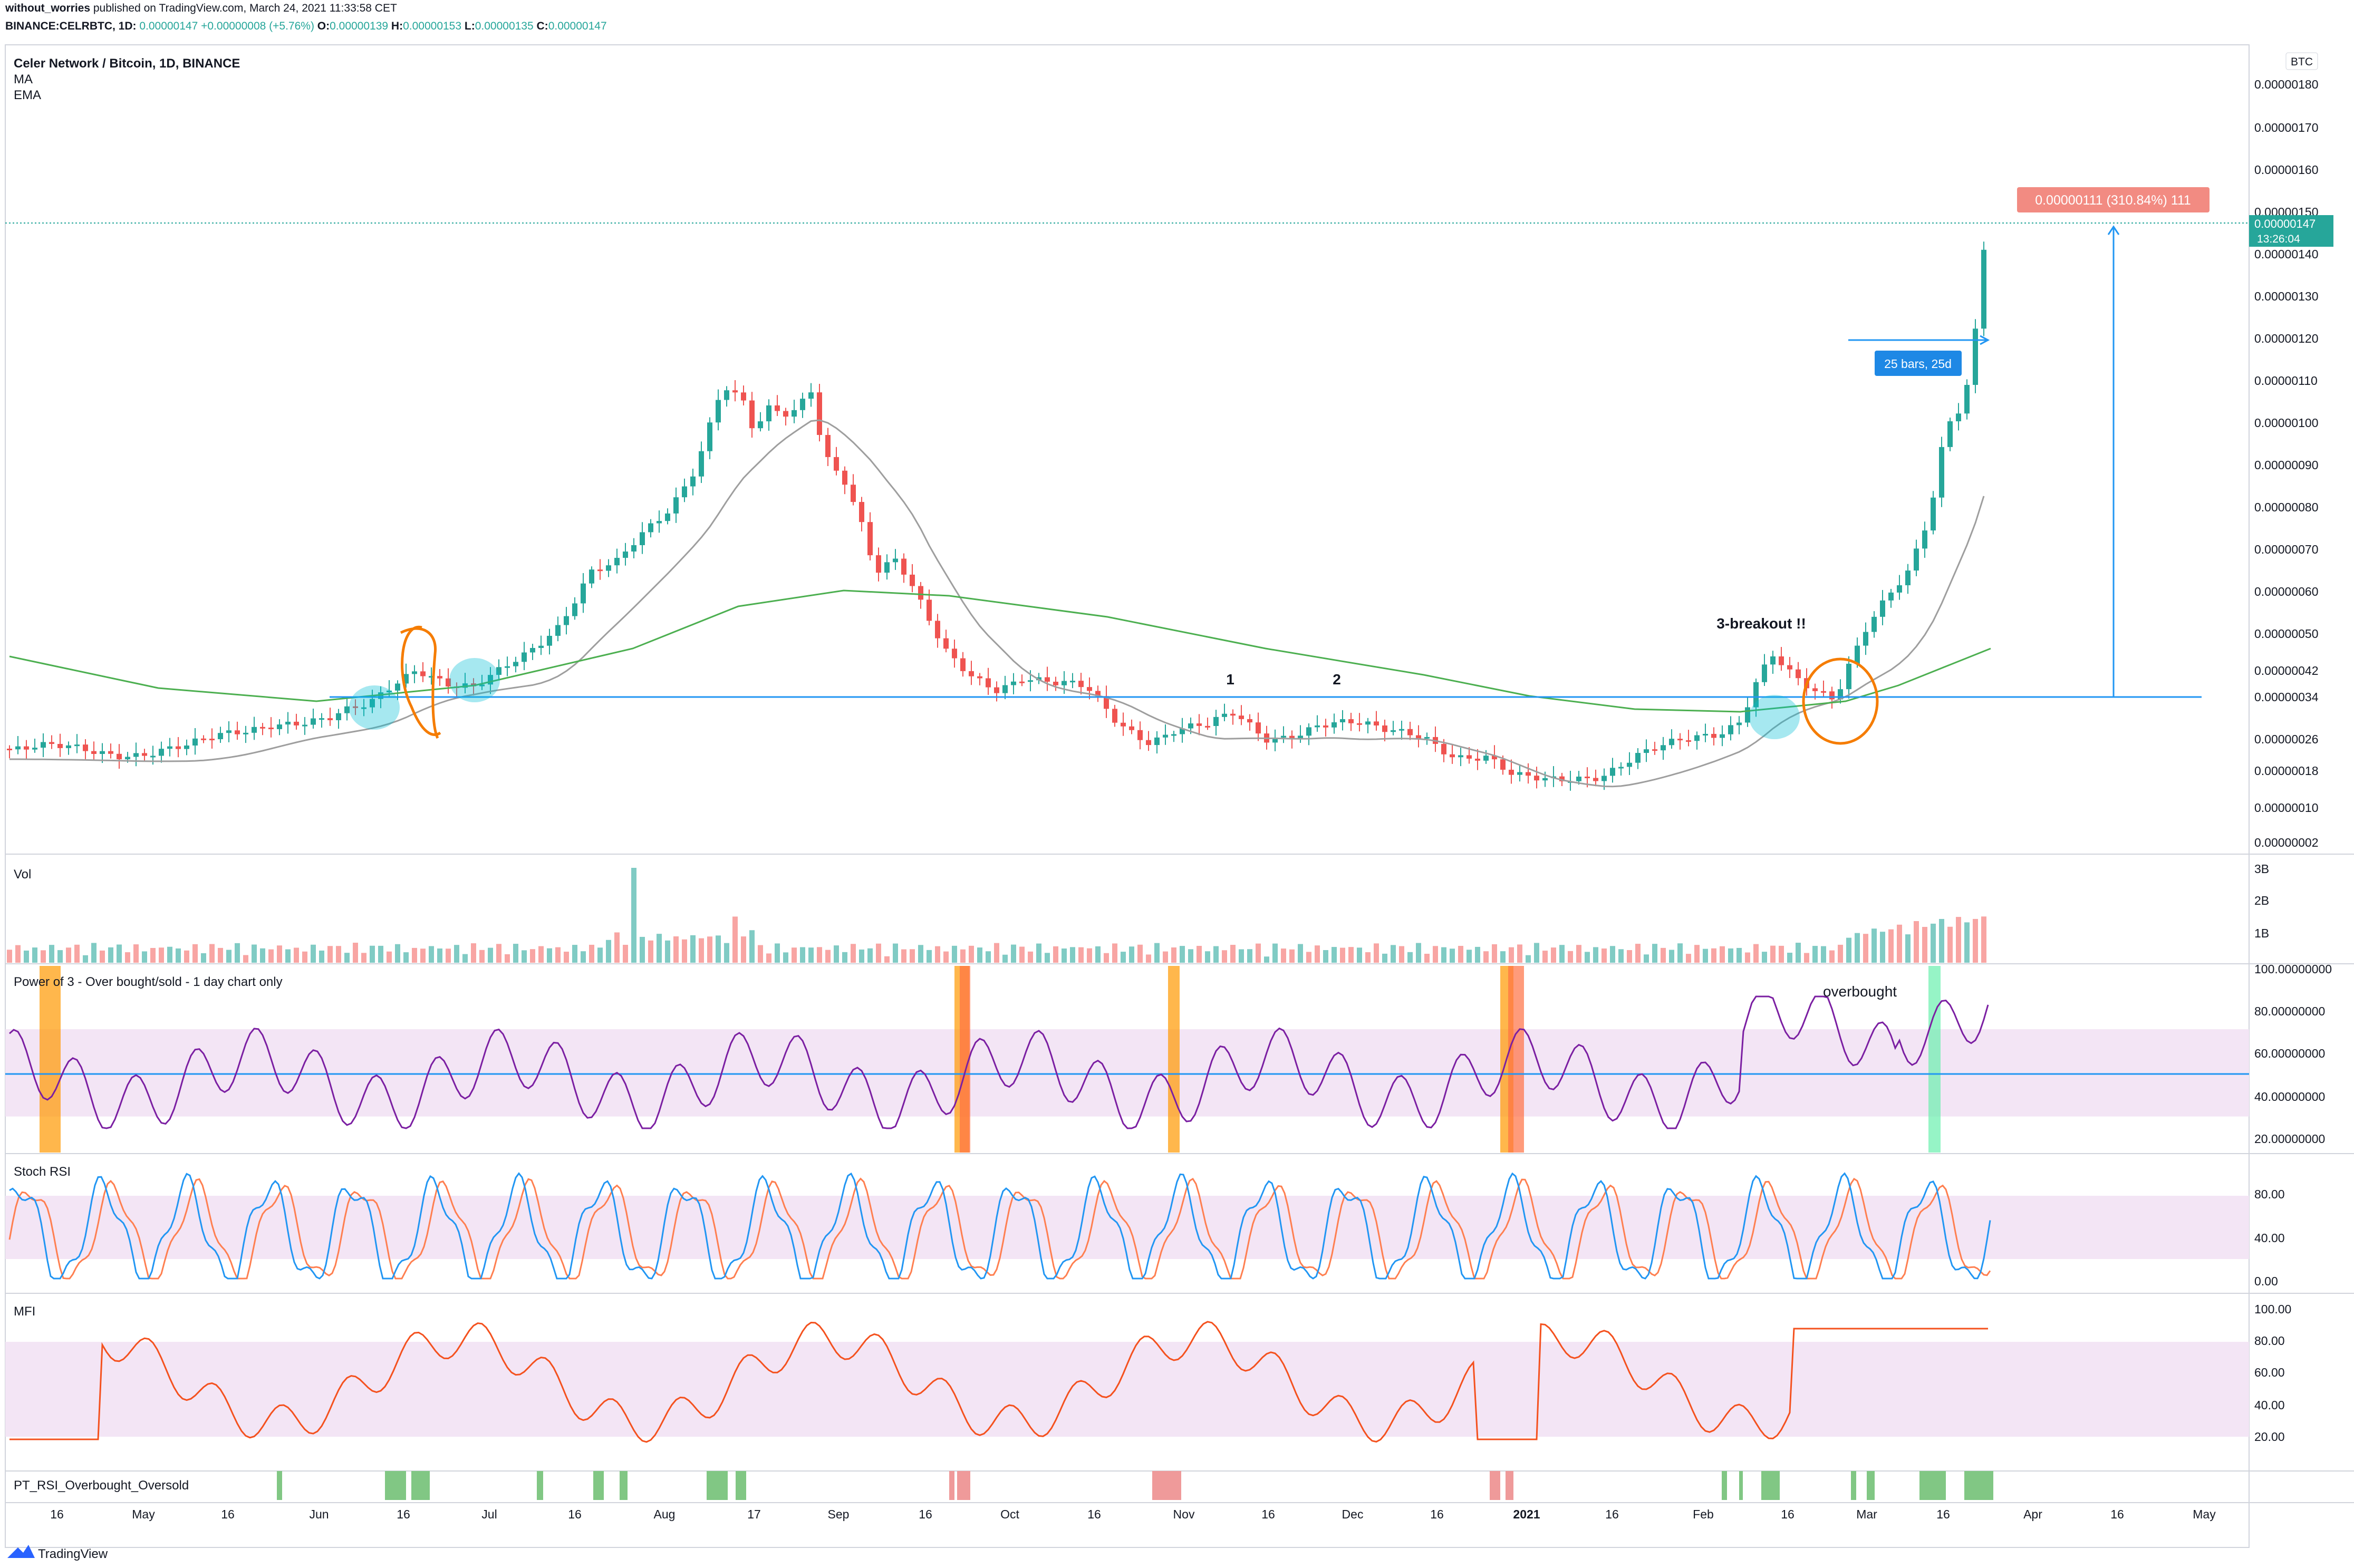  I want to click on y-tick-label: 0.00000100, so click(2287, 423).